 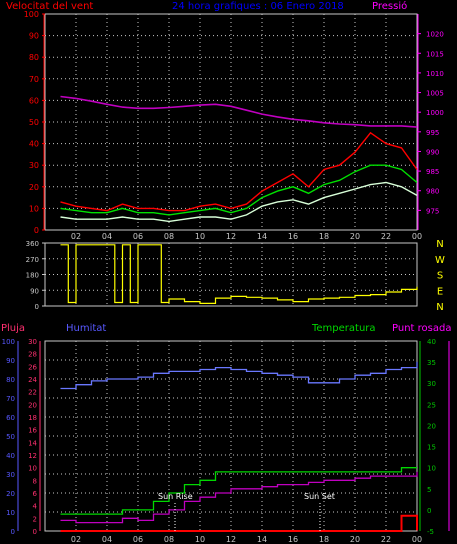 I want to click on series-speed, so click(x=239, y=202).